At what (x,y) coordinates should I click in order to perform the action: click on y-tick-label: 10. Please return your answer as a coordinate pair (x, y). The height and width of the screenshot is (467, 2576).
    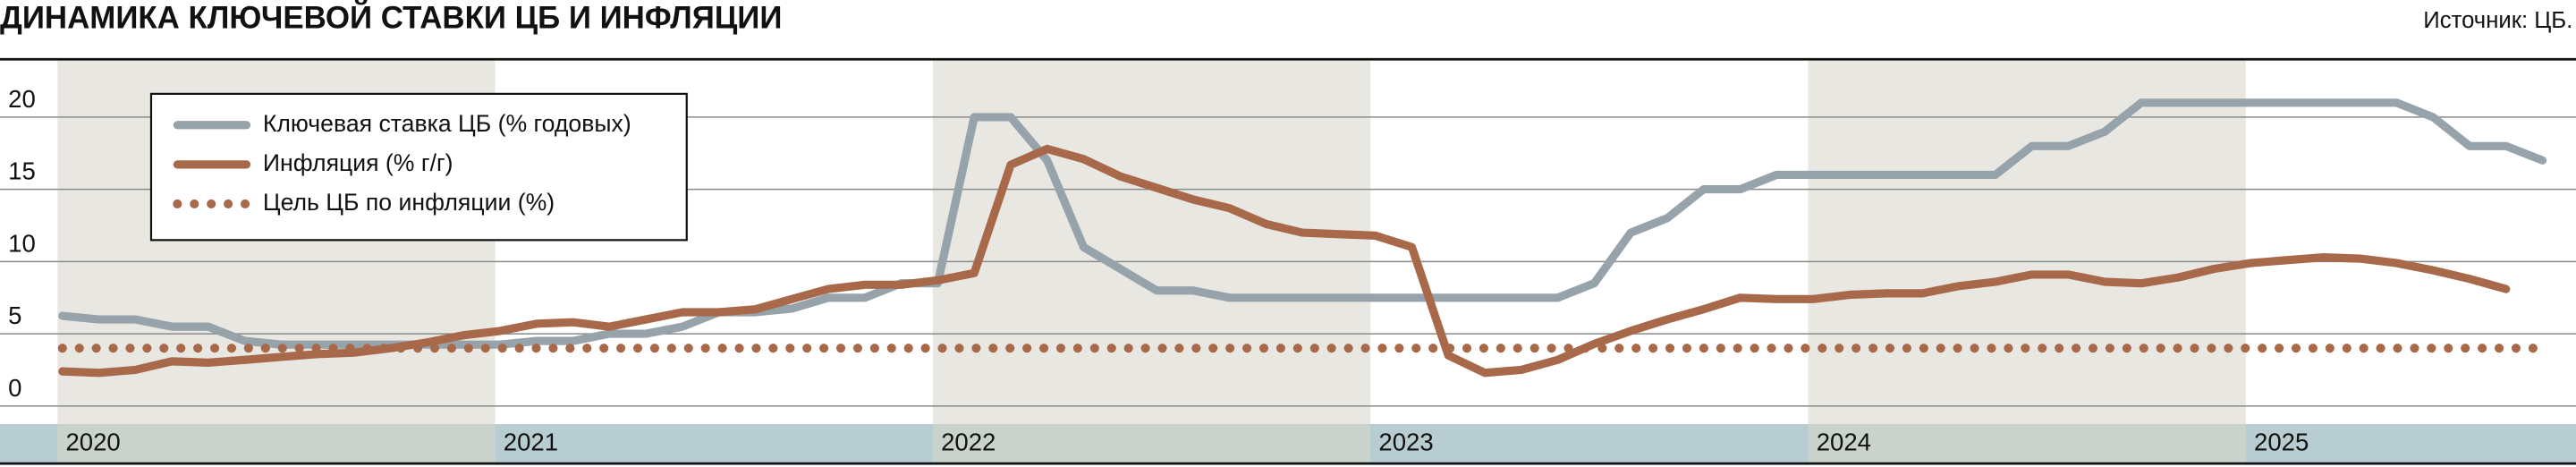
    Looking at the image, I should click on (22, 243).